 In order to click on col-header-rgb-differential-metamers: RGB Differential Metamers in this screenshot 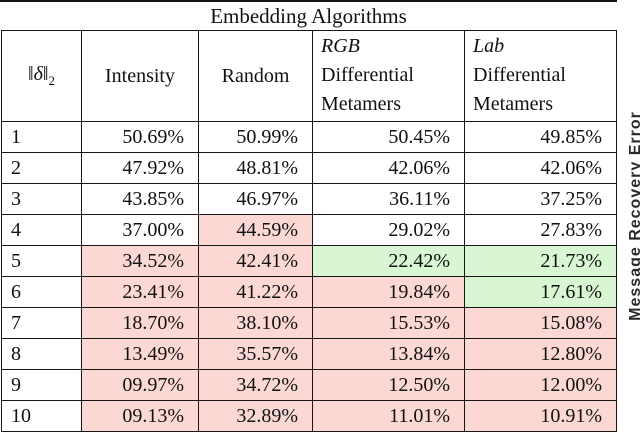, I will do `click(388, 76)`.